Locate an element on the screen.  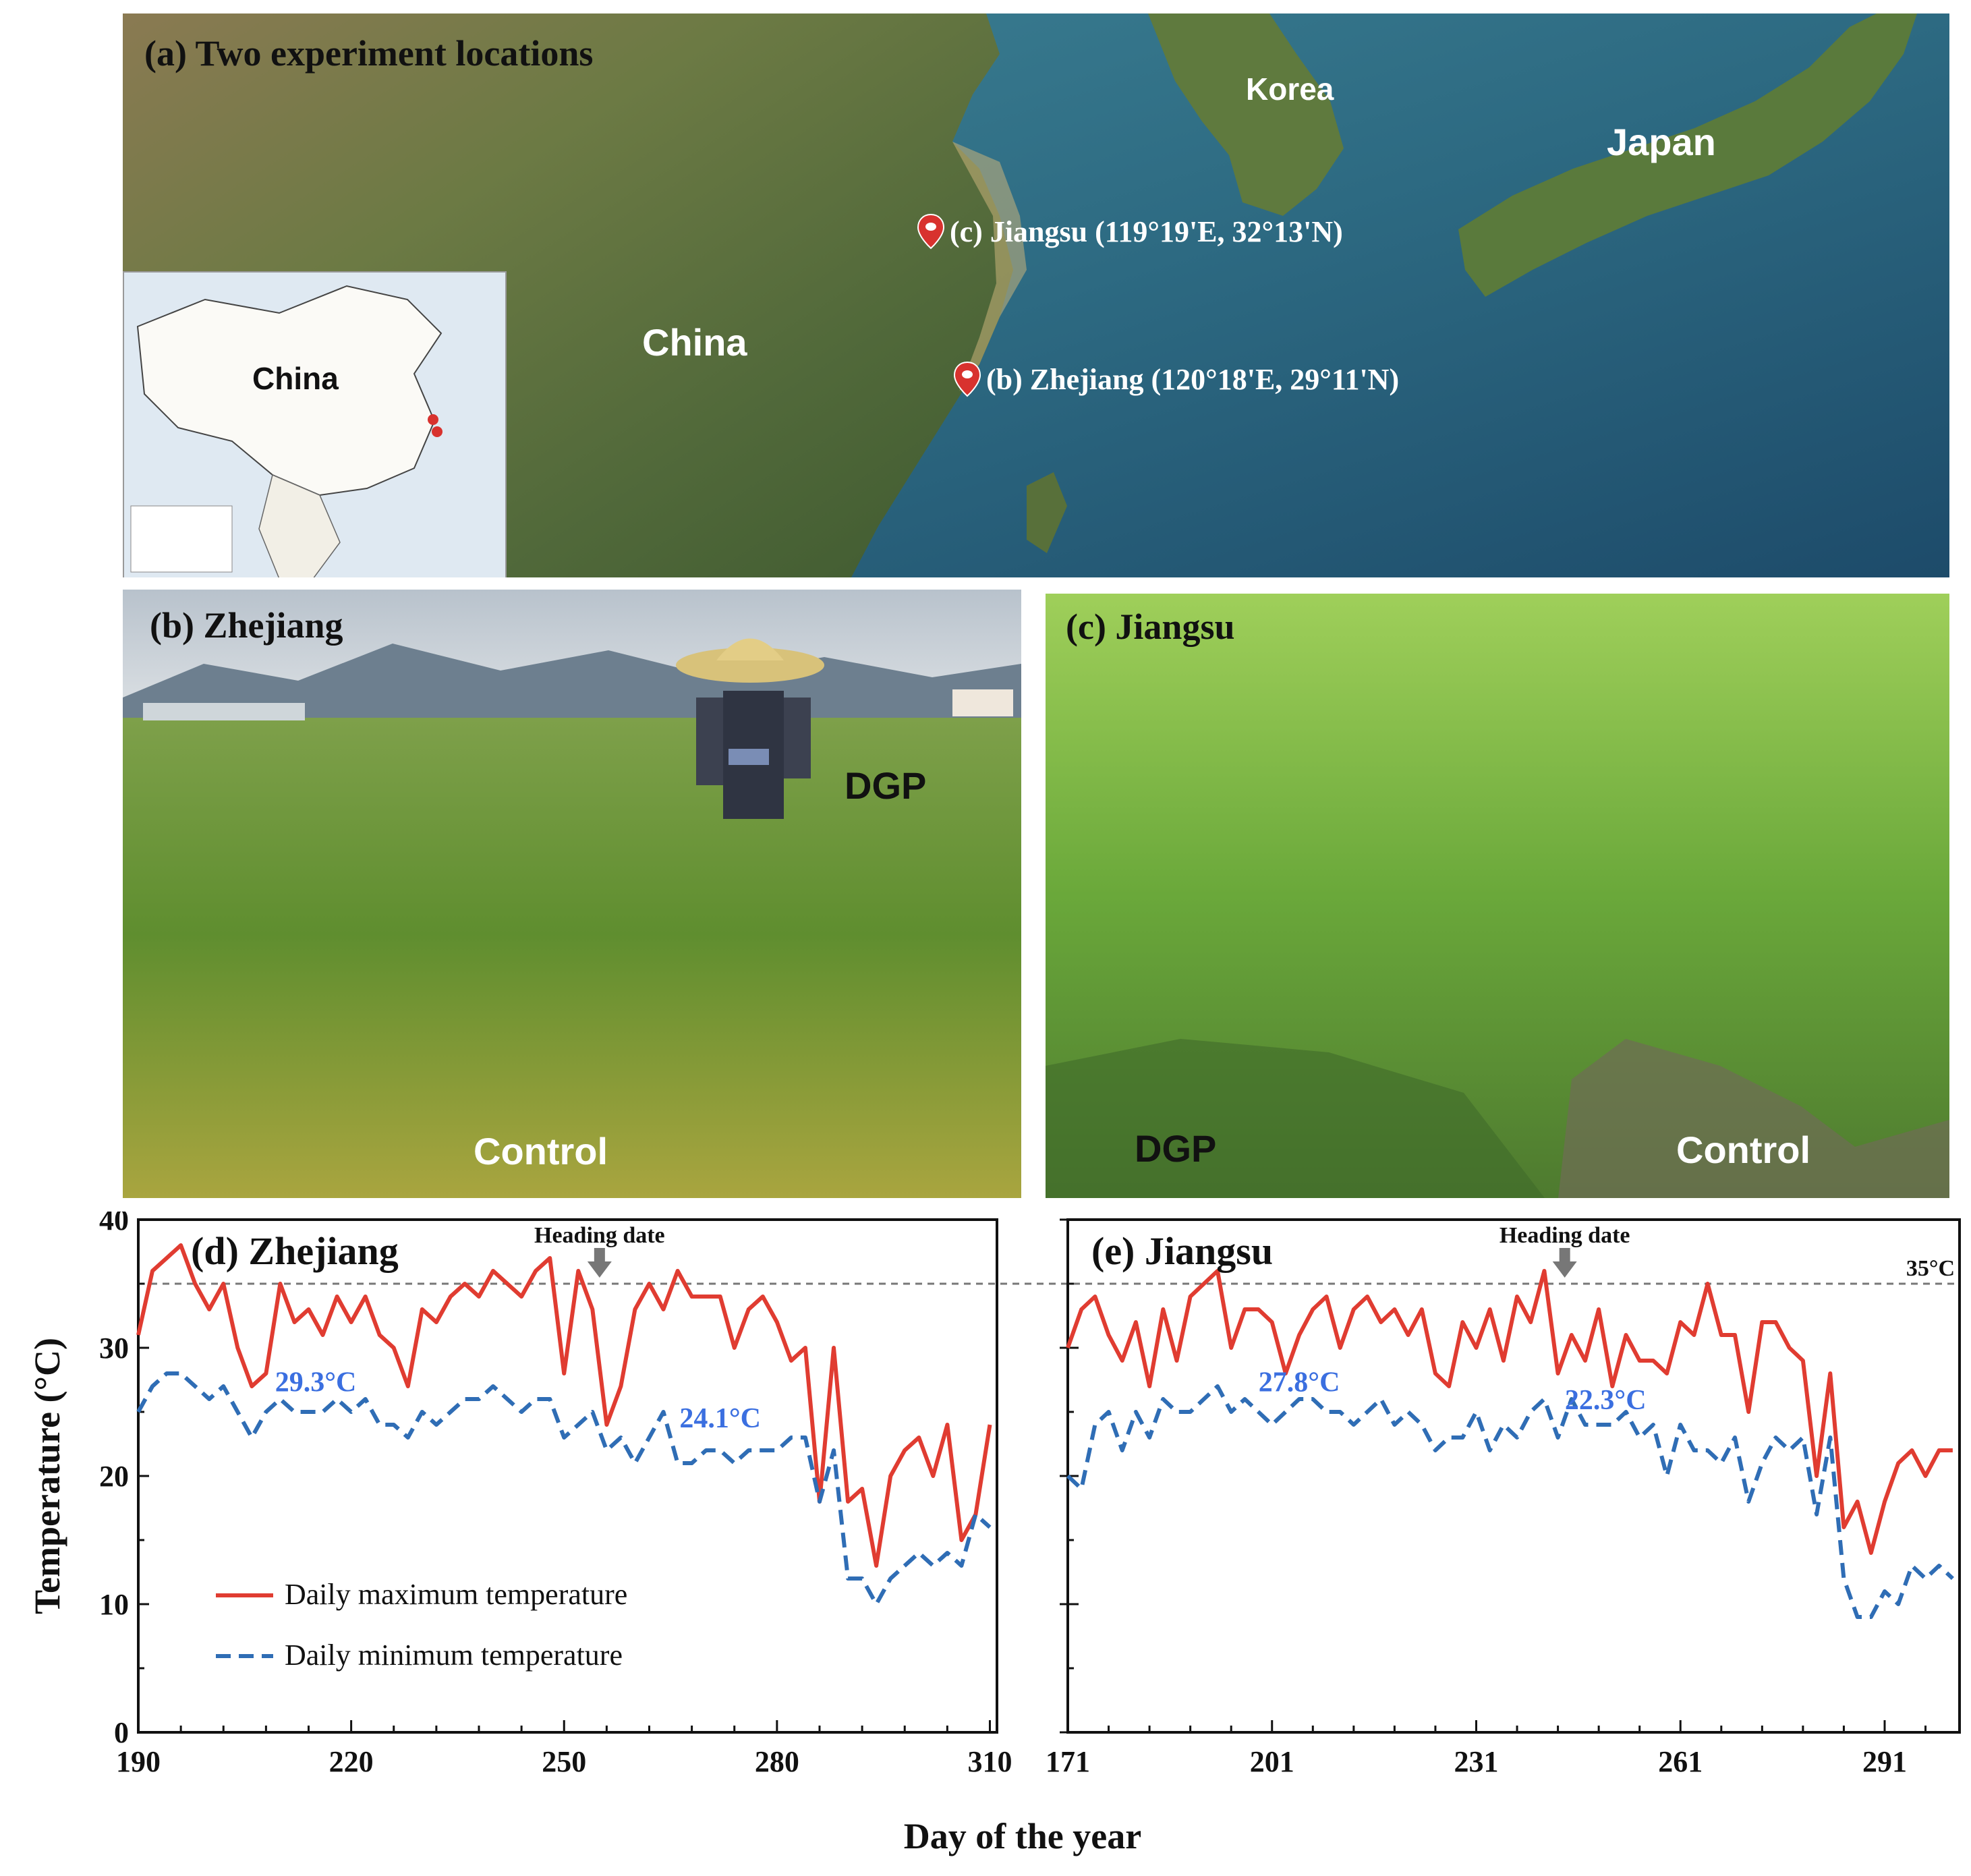
korea-label: Korea is located at coordinates (1290, 89).